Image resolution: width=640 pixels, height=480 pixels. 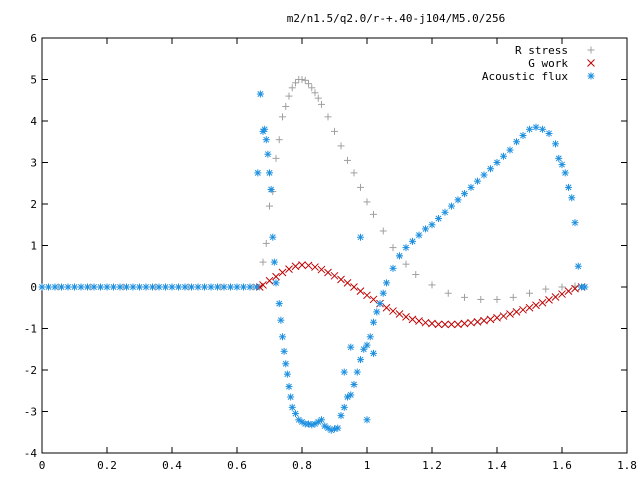 I want to click on x-tick-label: 1, so click(x=367, y=465).